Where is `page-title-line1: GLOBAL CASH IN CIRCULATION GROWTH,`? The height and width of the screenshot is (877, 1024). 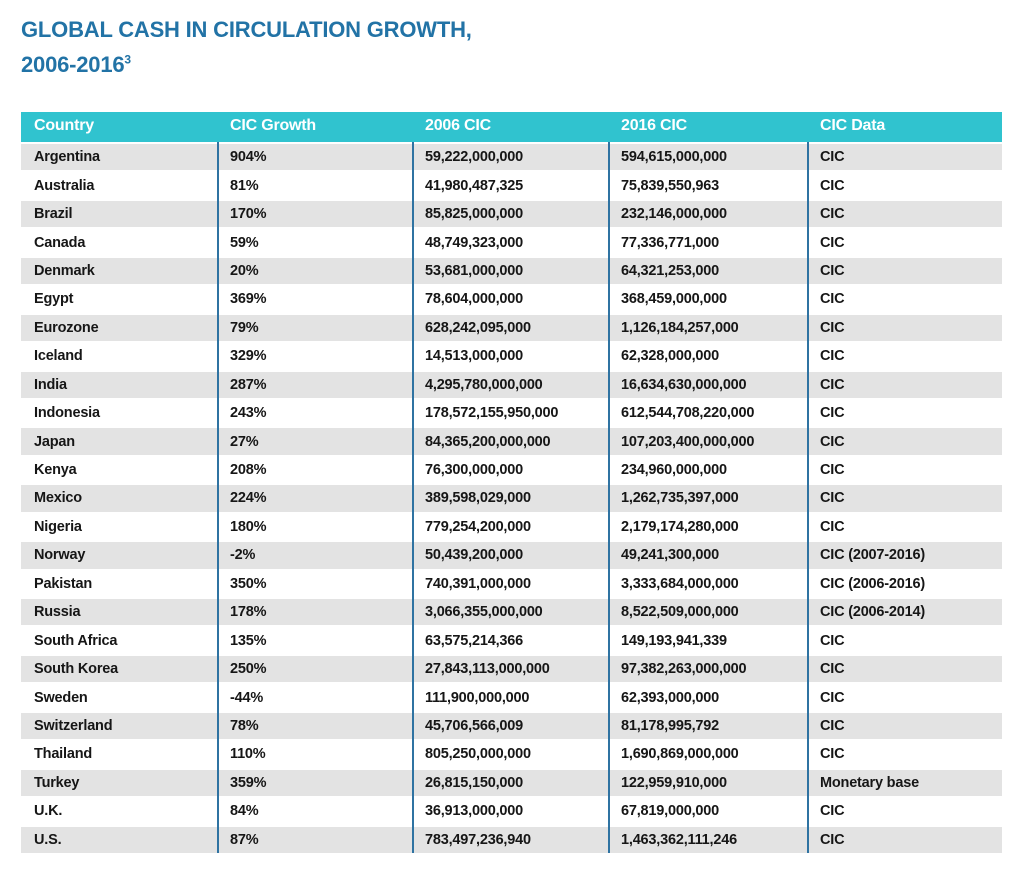 page-title-line1: GLOBAL CASH IN CIRCULATION GROWTH, is located at coordinates (246, 29).